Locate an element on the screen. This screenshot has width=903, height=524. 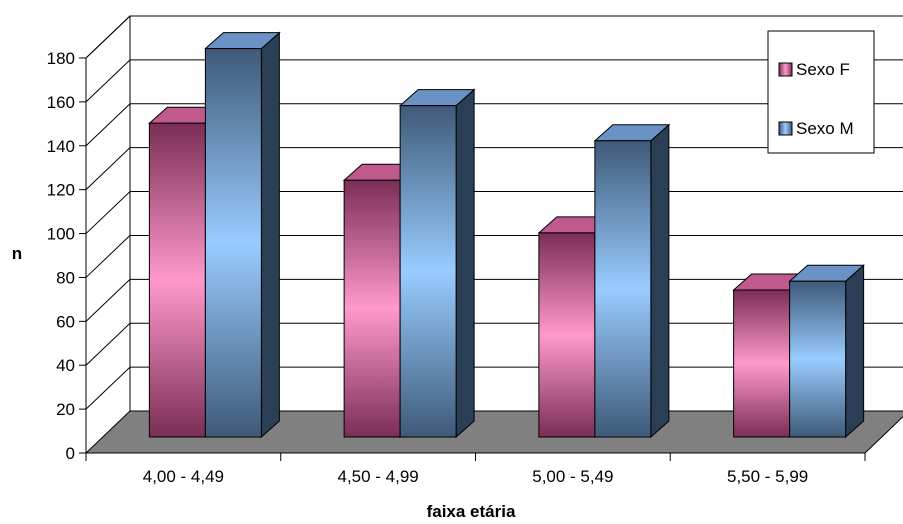
legend: Sexo F Sexo M is located at coordinates (821, 92).